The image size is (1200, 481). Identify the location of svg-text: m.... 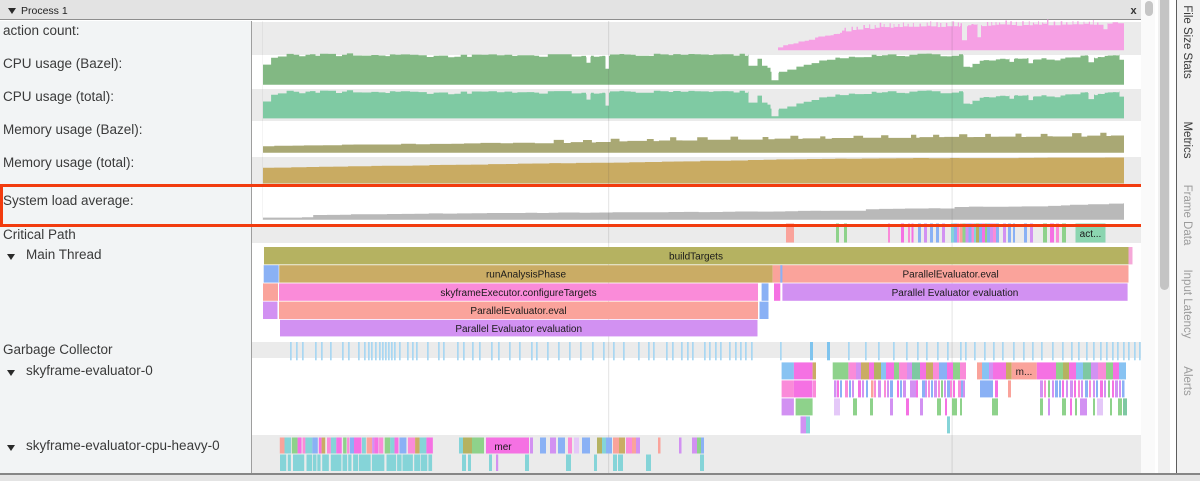
(1024, 372).